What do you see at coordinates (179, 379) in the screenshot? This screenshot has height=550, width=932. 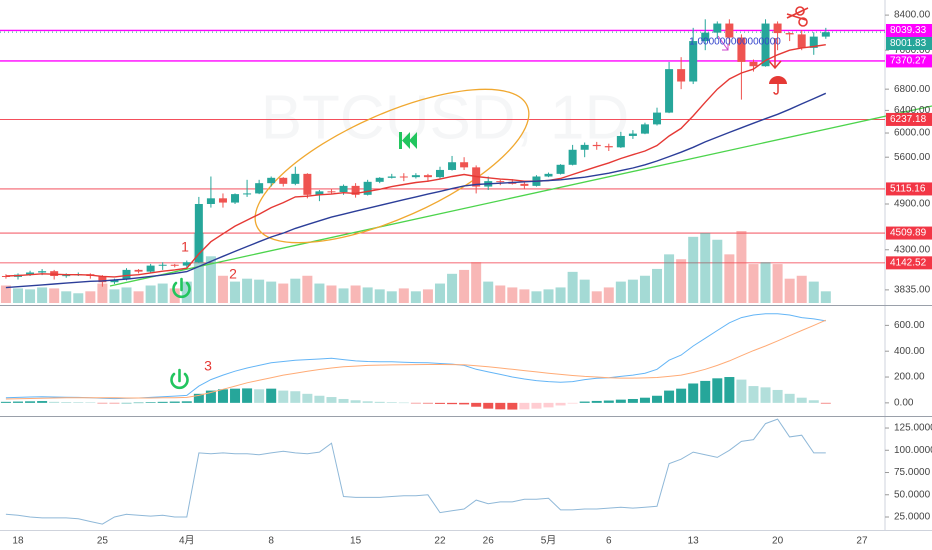 I see `power-icon` at bounding box center [179, 379].